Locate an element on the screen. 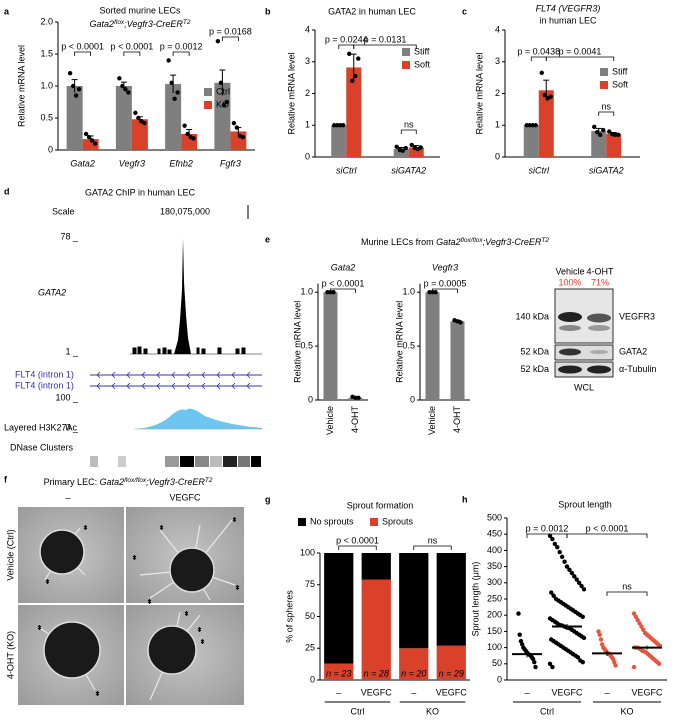  gene-track is located at coordinates (176, 380).